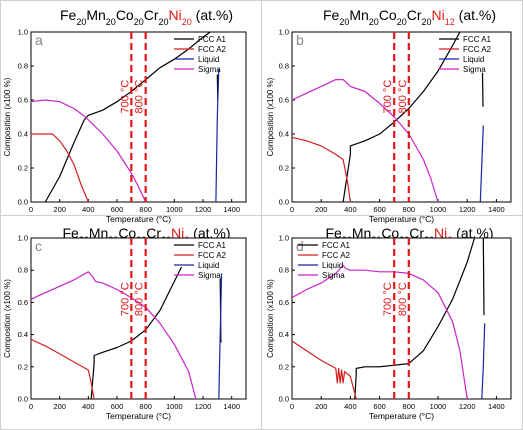 This screenshot has width=523, height=430. What do you see at coordinates (209, 275) in the screenshot?
I see `legend-label: Sigma` at bounding box center [209, 275].